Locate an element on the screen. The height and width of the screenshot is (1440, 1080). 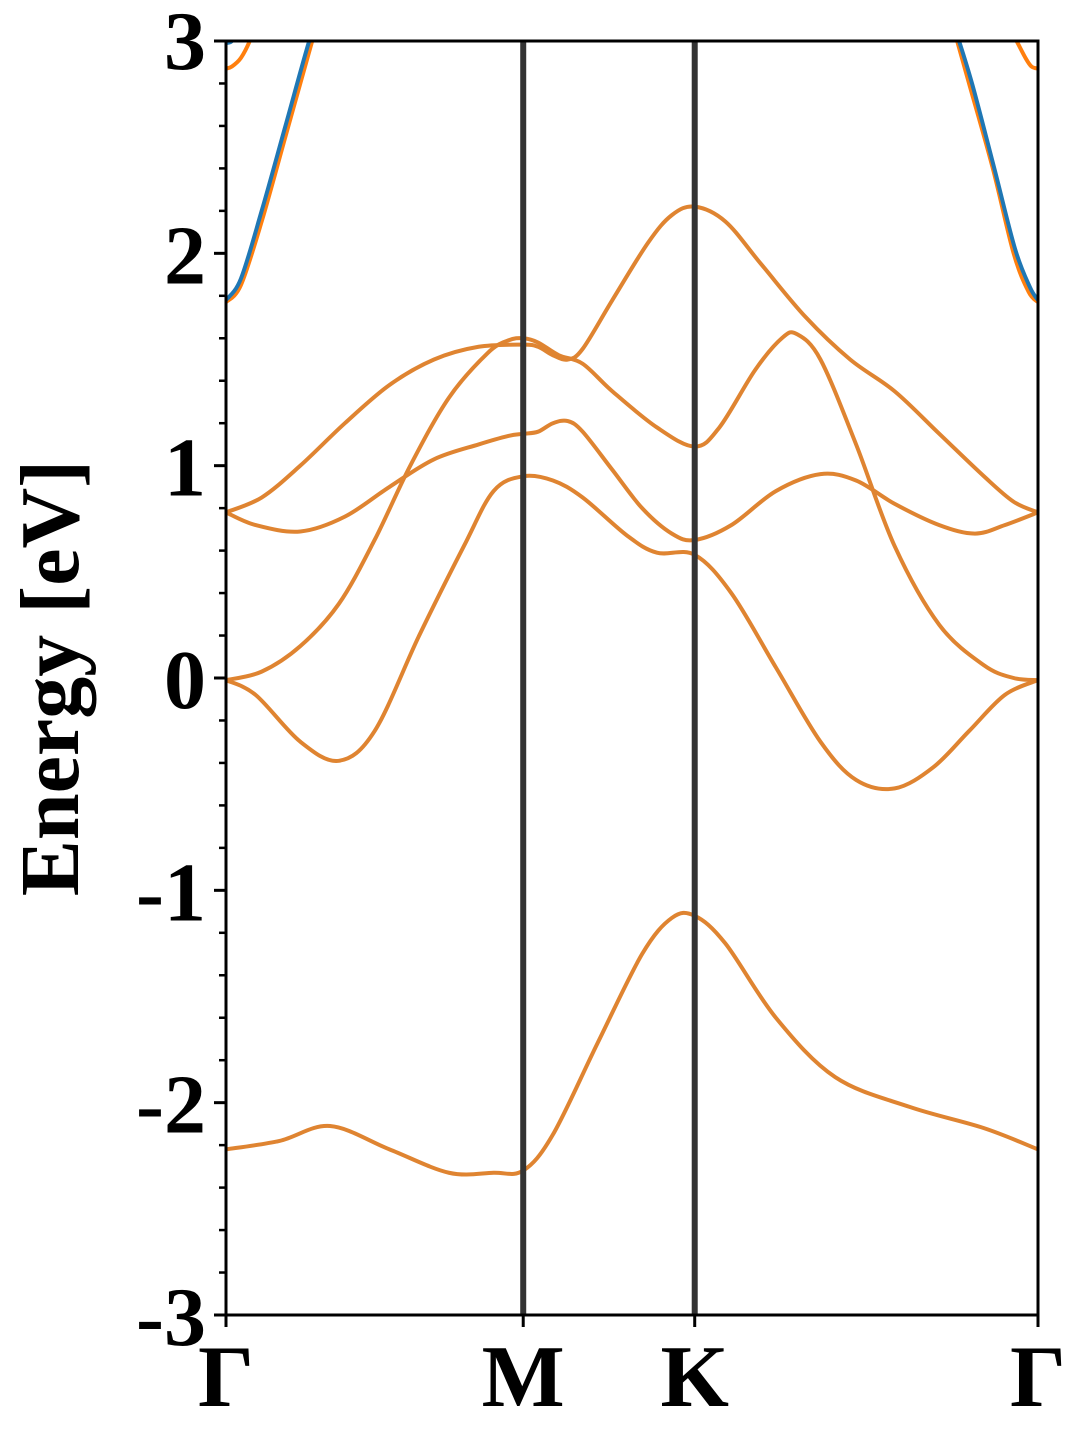
y-tick-label: -3 is located at coordinates (171, 1317).